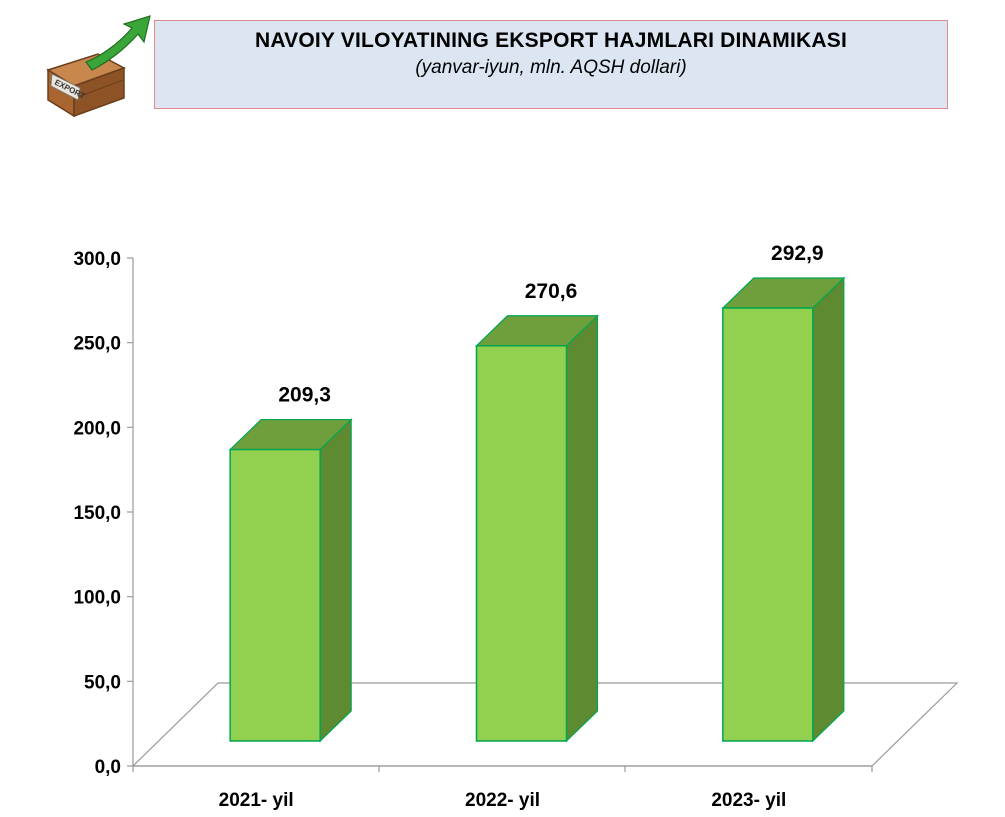 This screenshot has width=1005, height=817. What do you see at coordinates (102, 682) in the screenshot?
I see `y-tick-label: 50,0` at bounding box center [102, 682].